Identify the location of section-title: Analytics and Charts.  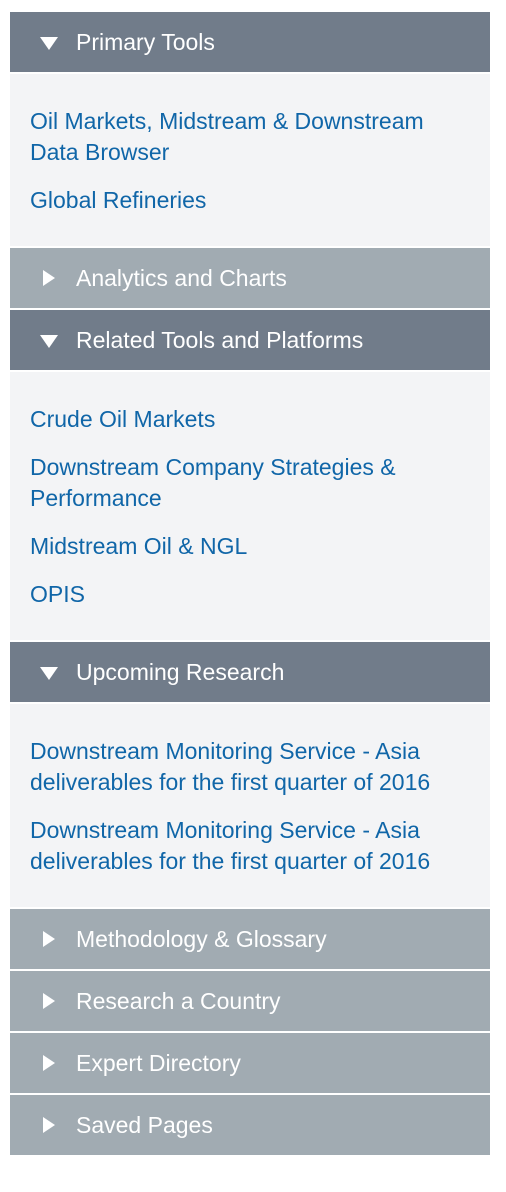
(181, 277).